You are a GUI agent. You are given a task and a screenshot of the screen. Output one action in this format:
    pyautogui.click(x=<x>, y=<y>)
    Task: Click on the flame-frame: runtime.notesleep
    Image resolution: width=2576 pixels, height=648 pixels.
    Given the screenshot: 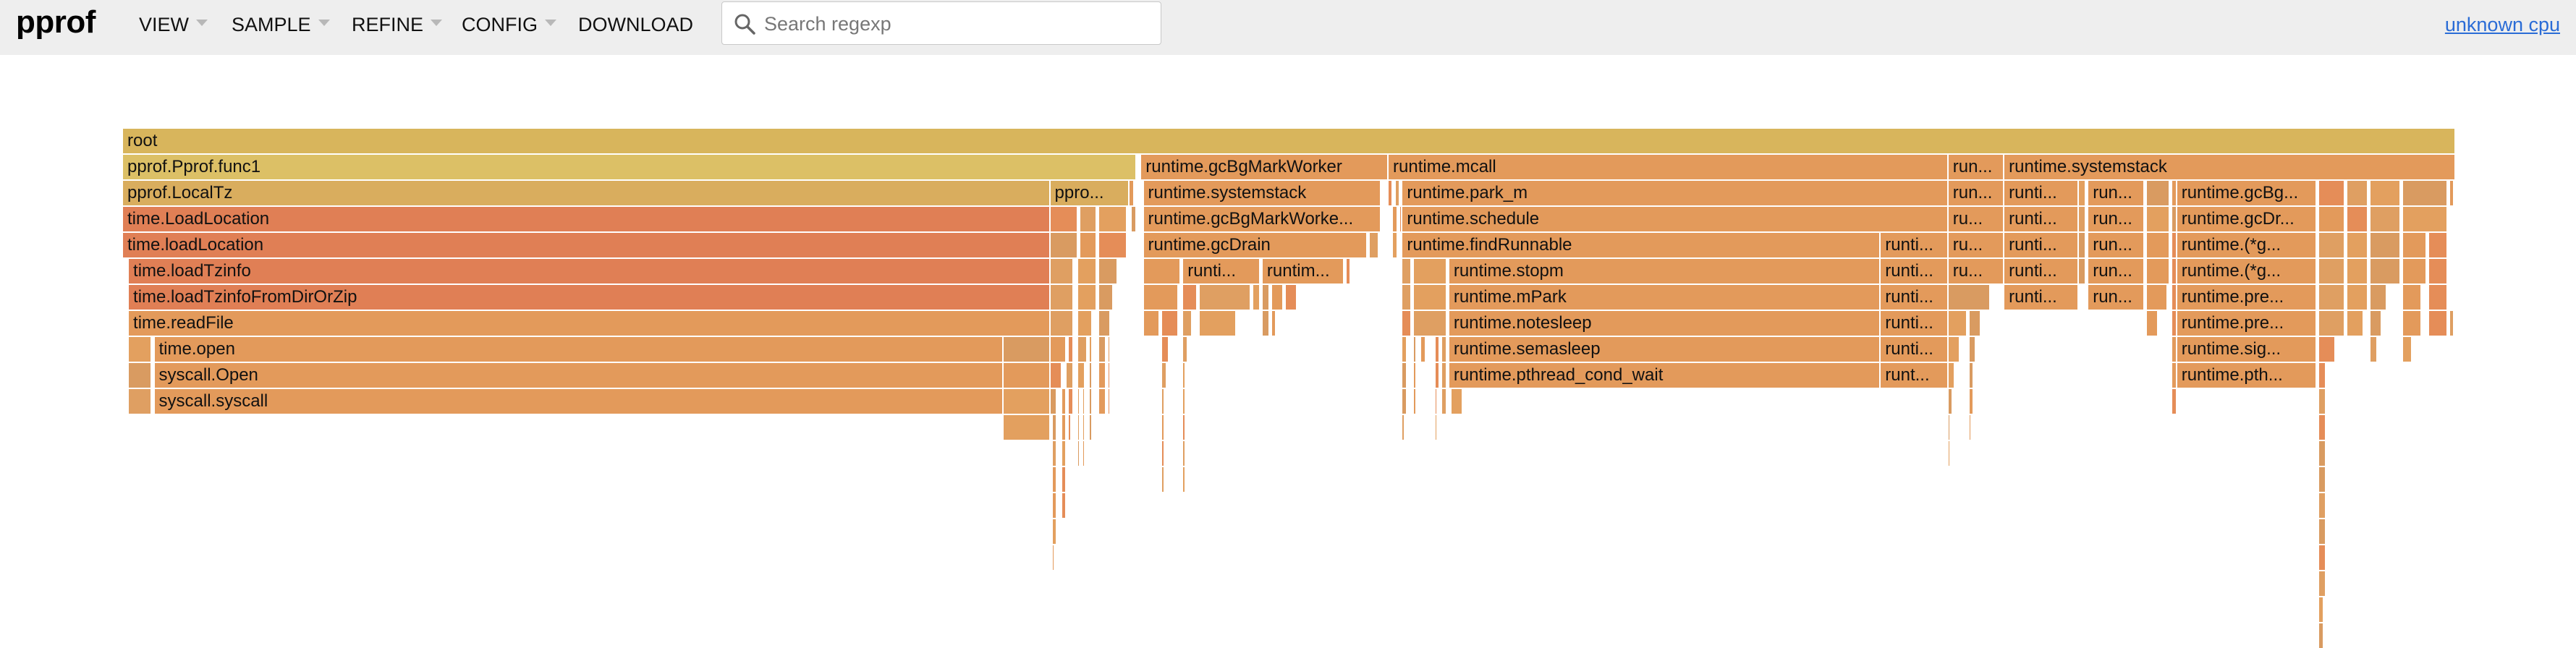 What is the action you would take?
    pyautogui.click(x=1665, y=323)
    